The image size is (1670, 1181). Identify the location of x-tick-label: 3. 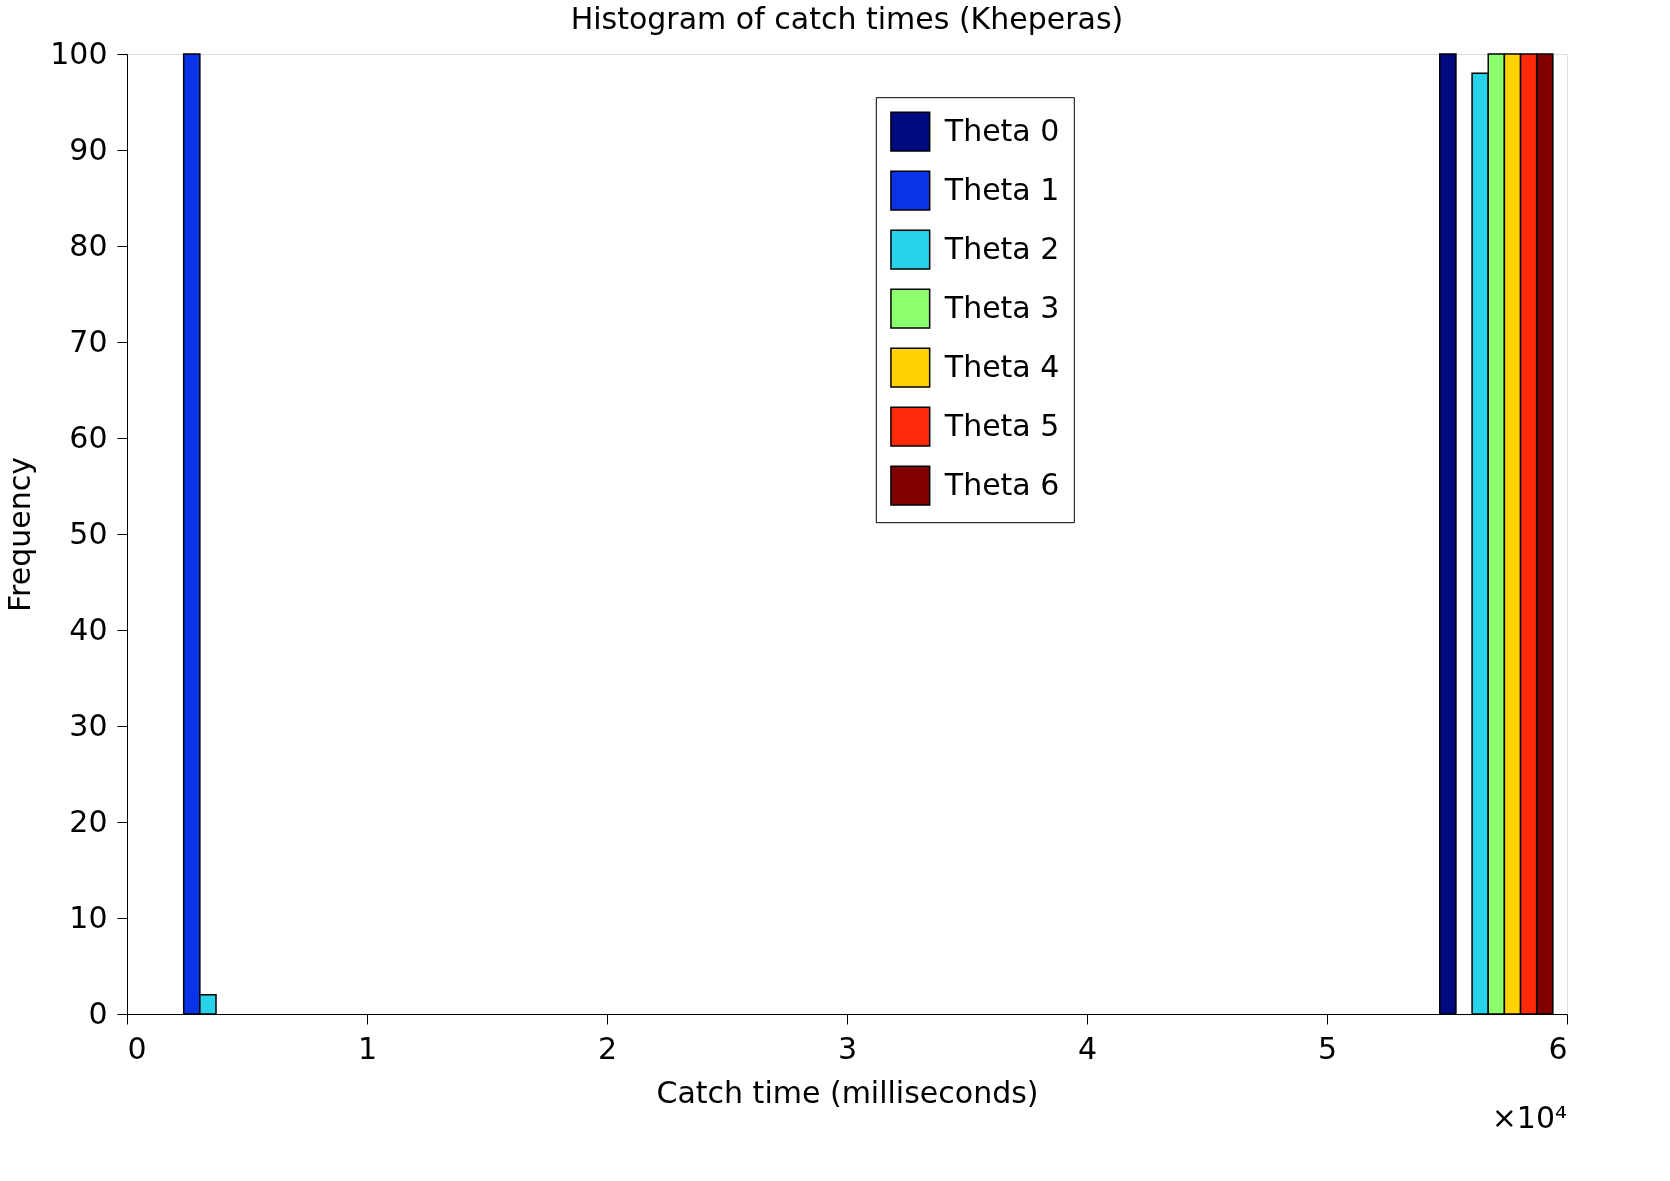
(847, 1048).